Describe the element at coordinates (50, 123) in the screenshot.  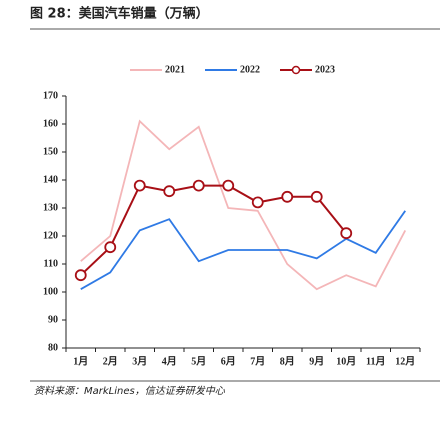
I see `y-tick-label: 160` at that location.